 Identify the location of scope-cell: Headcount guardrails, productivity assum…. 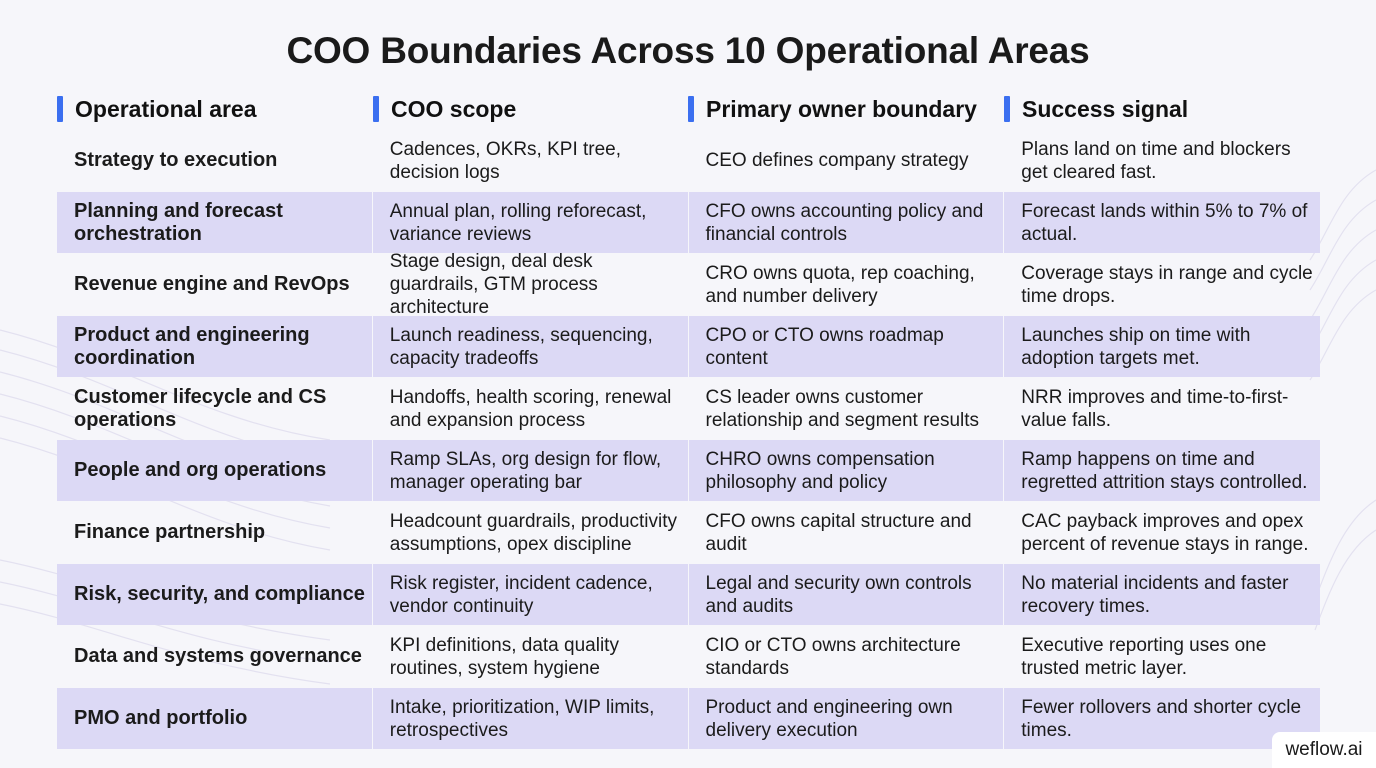
(533, 532).